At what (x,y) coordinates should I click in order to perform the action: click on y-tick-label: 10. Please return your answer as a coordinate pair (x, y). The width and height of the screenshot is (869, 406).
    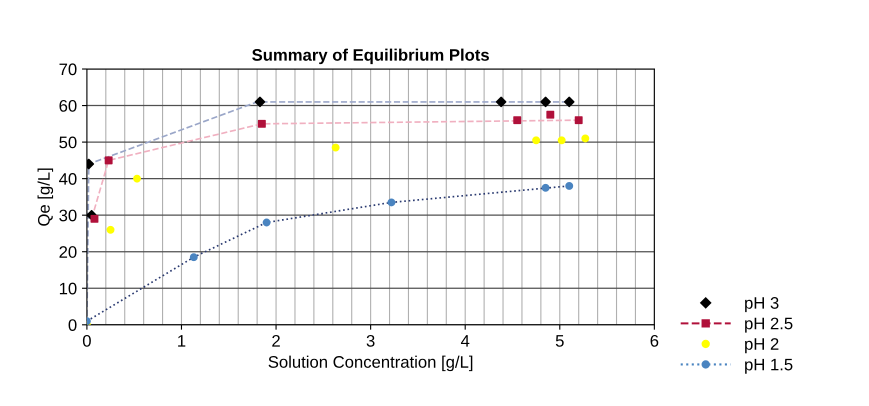
    Looking at the image, I should click on (68, 288).